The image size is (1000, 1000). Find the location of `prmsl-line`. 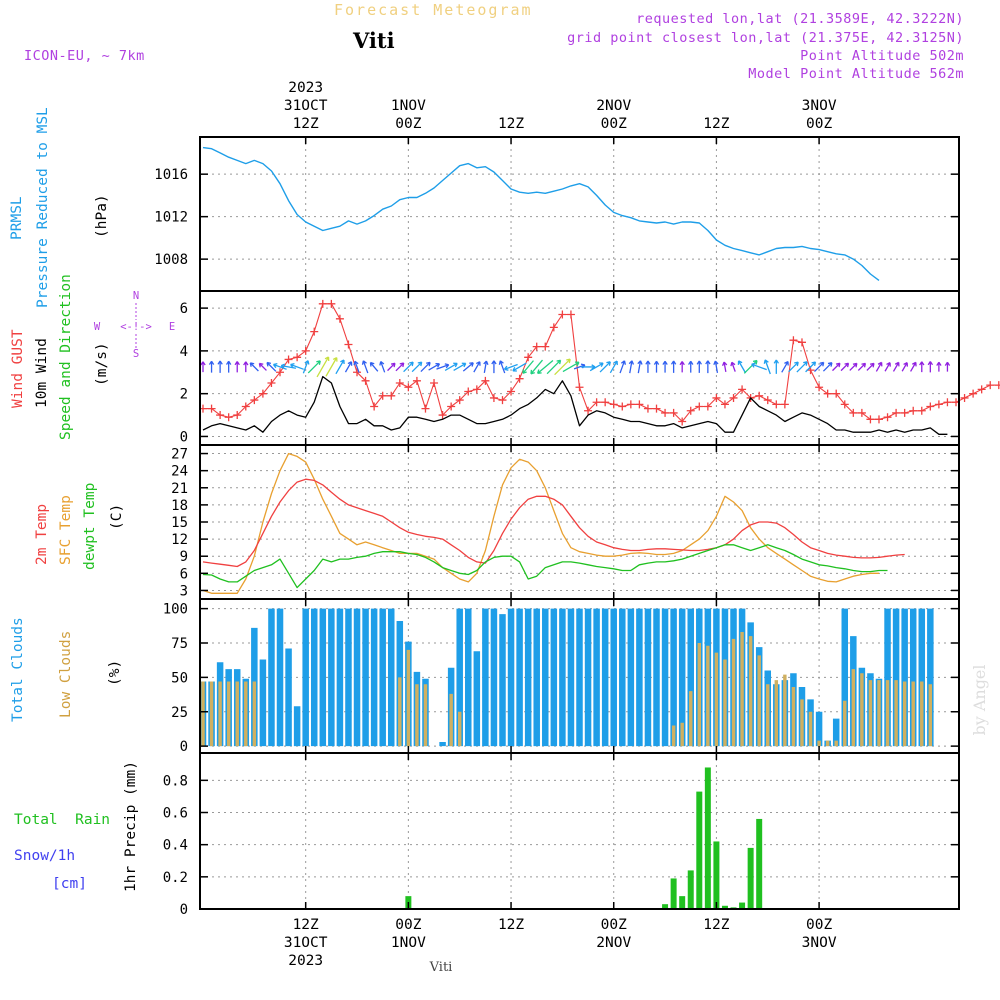

prmsl-line is located at coordinates (541, 213).